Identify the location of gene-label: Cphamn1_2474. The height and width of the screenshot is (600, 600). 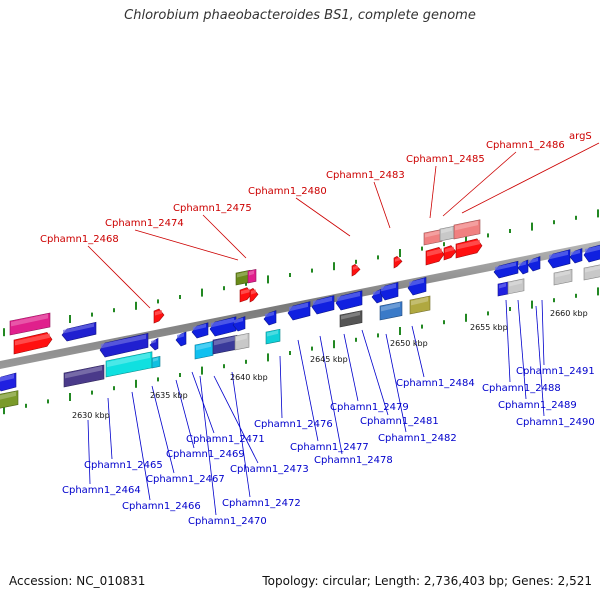
(144, 223).